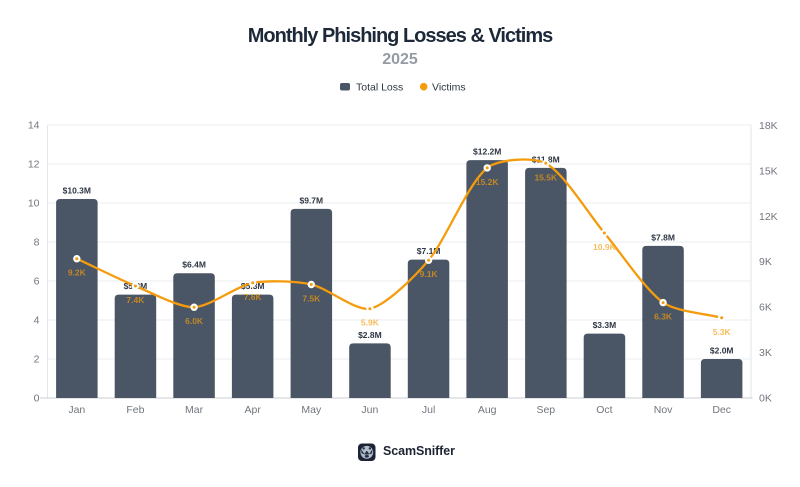 The height and width of the screenshot is (487, 800). Describe the element at coordinates (722, 332) in the screenshot. I see `svg-text: 5.3K` at that location.